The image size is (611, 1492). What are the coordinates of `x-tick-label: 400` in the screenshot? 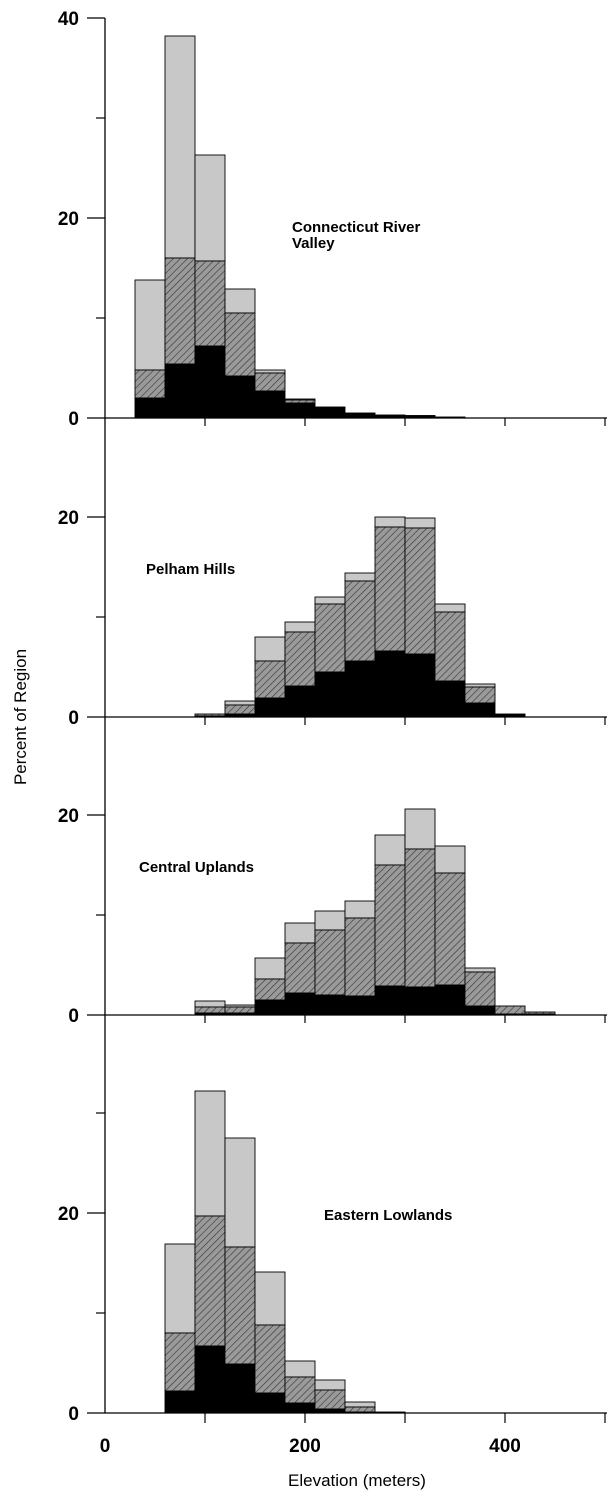 It's located at (505, 1446).